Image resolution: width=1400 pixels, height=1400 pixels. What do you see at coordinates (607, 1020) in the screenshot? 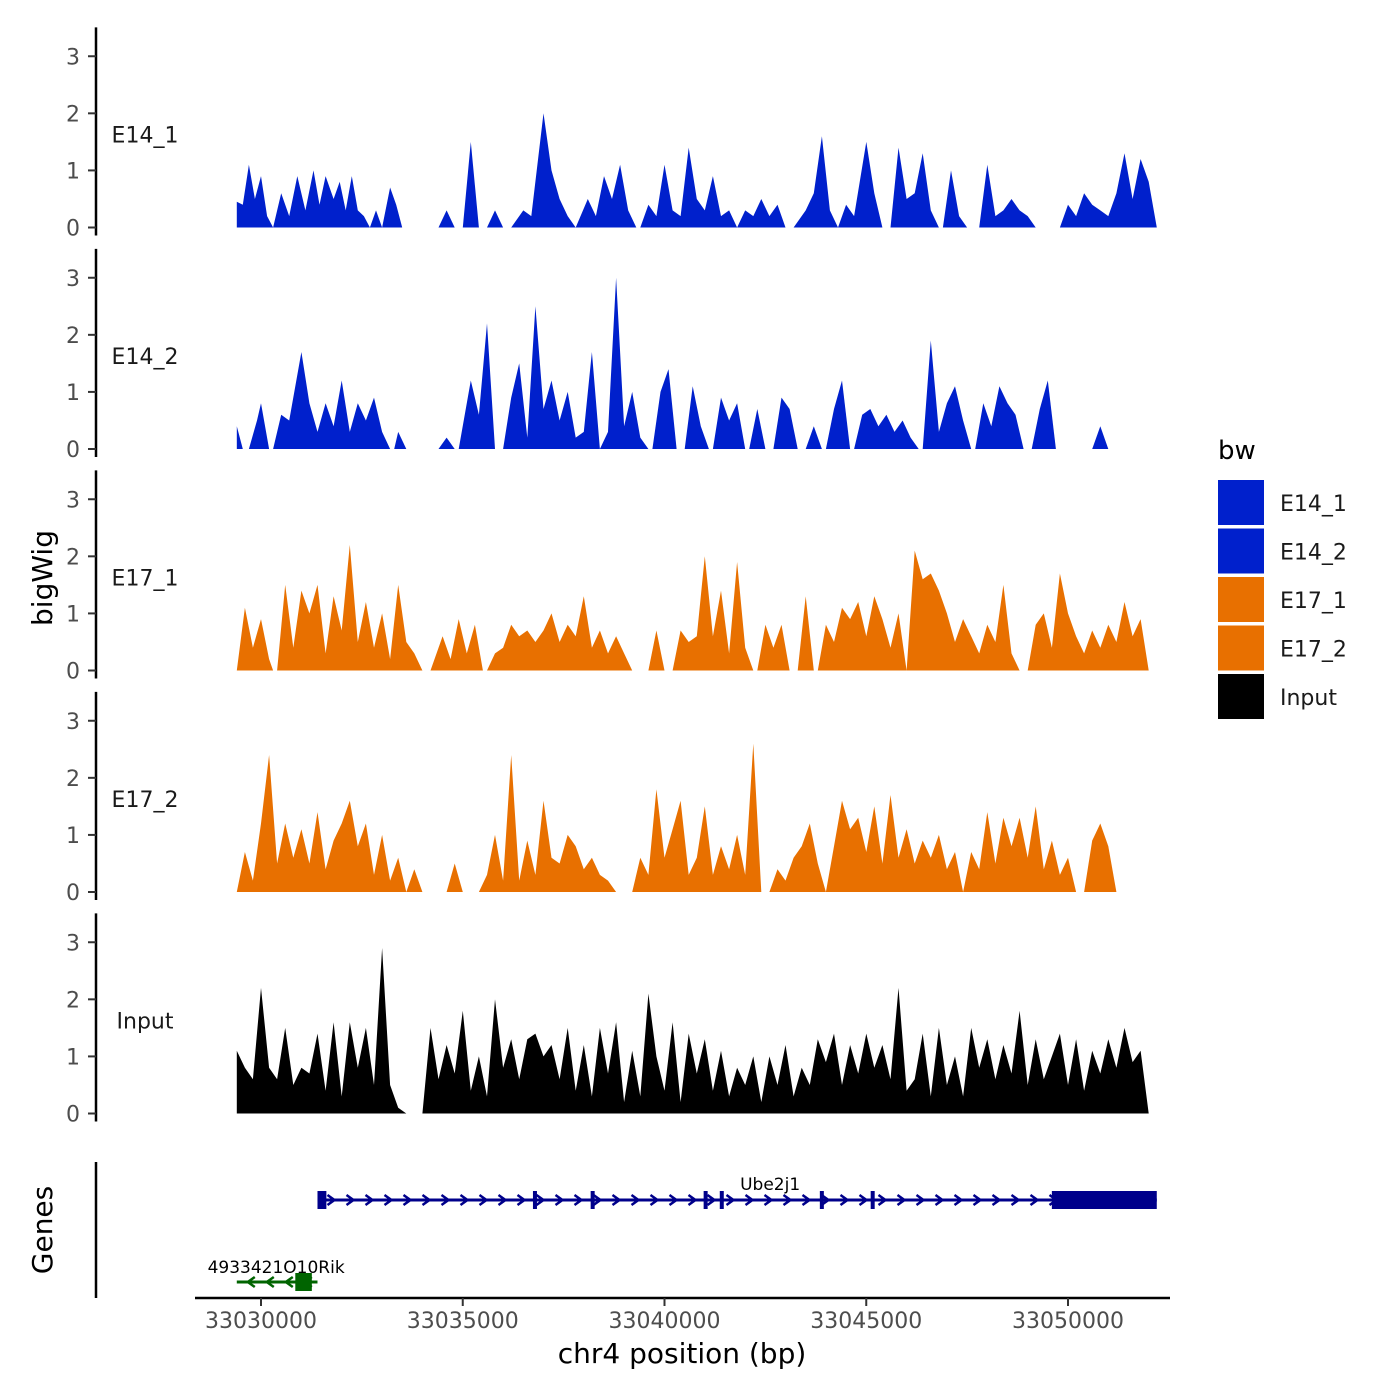
I see `track-panel-input: 0 1 2 3 Input` at bounding box center [607, 1020].